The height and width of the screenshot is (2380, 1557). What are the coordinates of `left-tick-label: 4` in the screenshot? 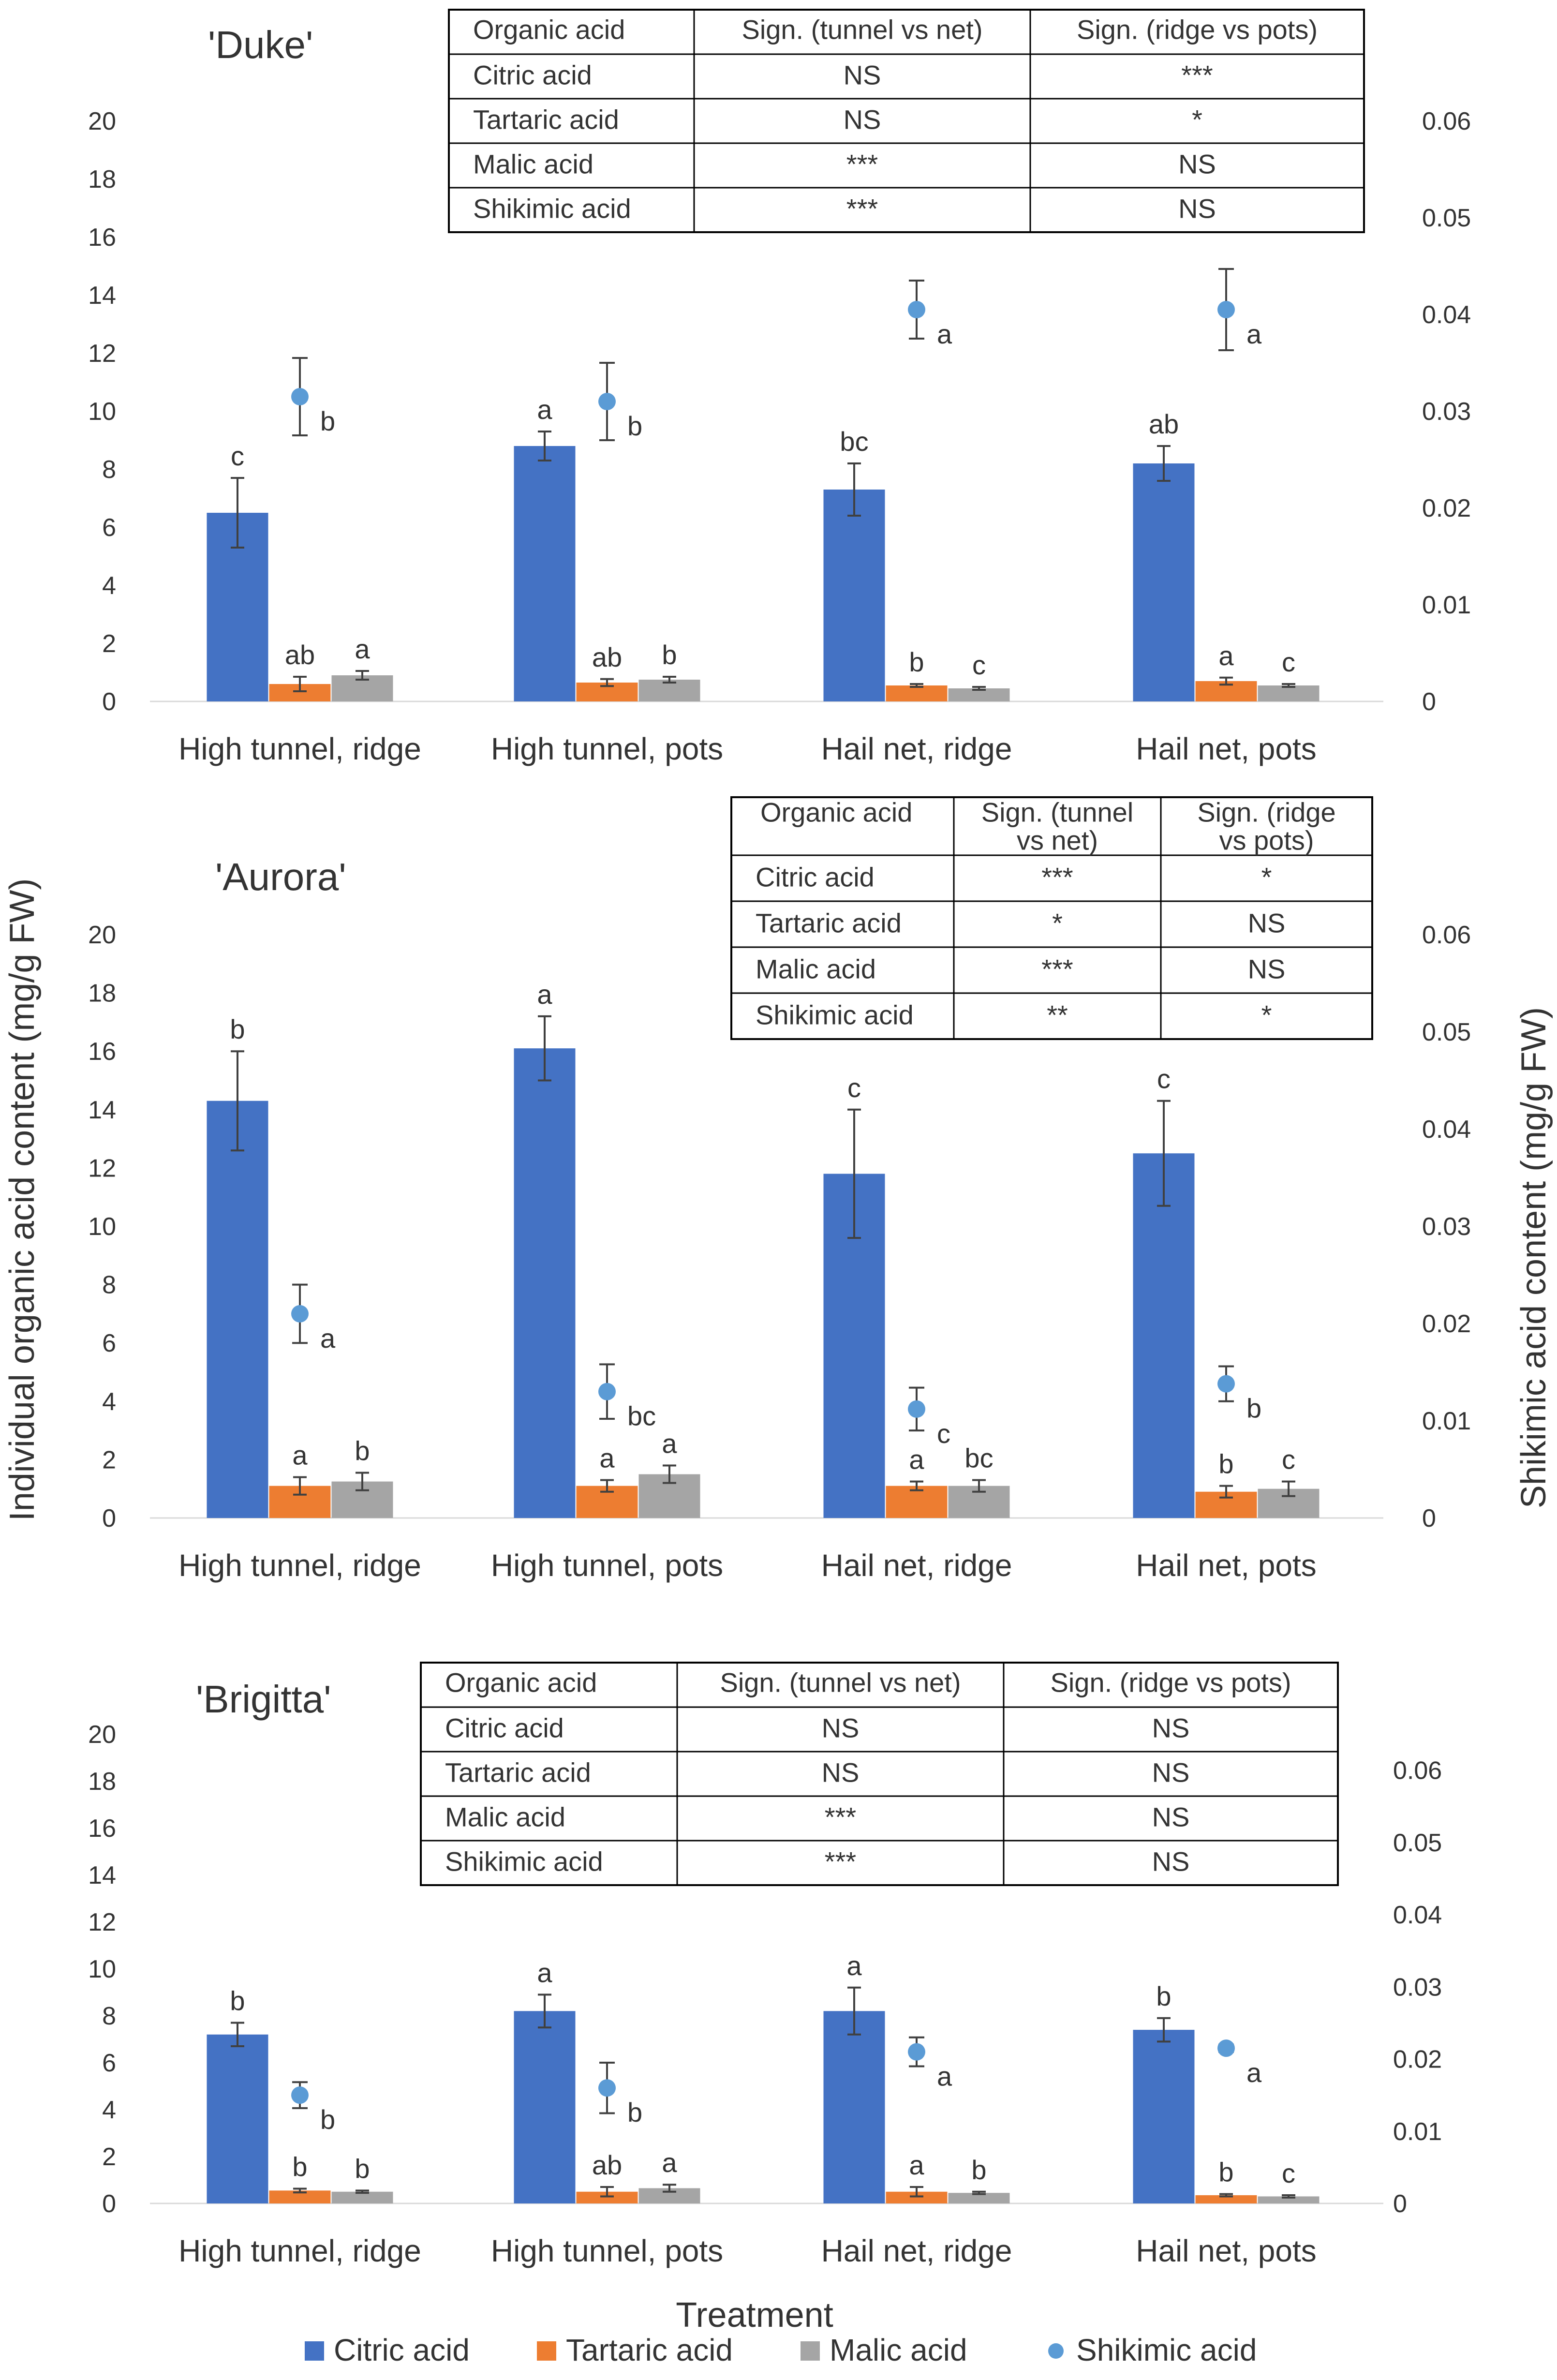 It's located at (109, 1402).